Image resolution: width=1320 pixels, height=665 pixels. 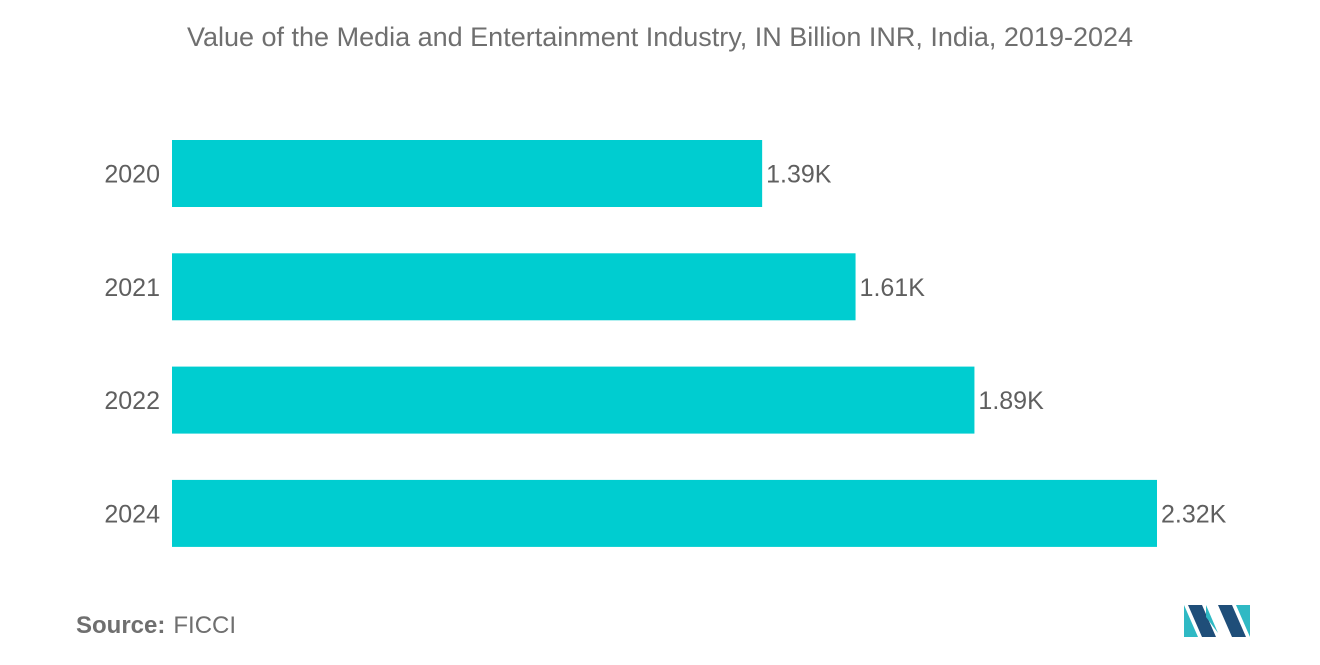 What do you see at coordinates (205, 625) in the screenshot?
I see `source-value: FICCI` at bounding box center [205, 625].